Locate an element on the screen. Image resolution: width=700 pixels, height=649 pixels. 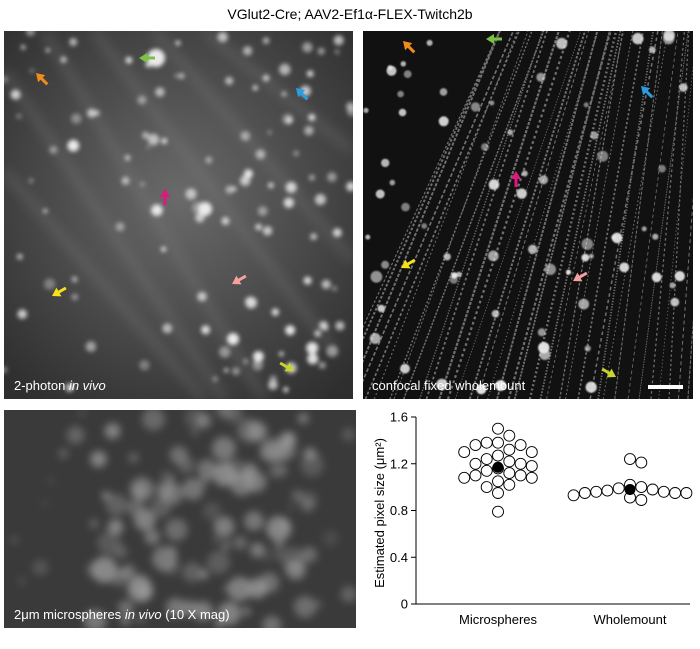
pink-arrow-icon is located at coordinates (239, 279).